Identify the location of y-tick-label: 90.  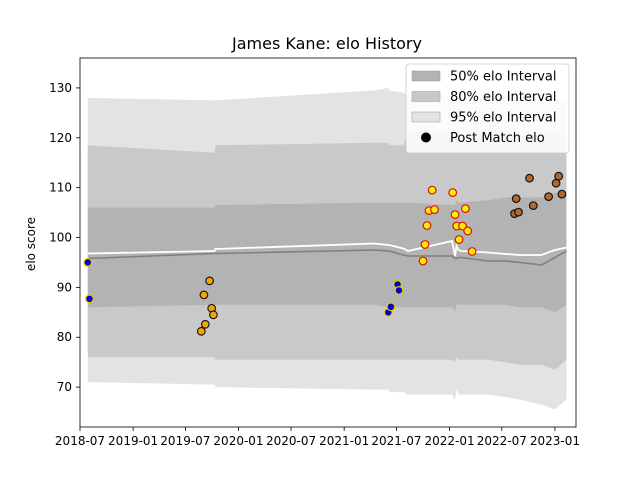
(64, 287).